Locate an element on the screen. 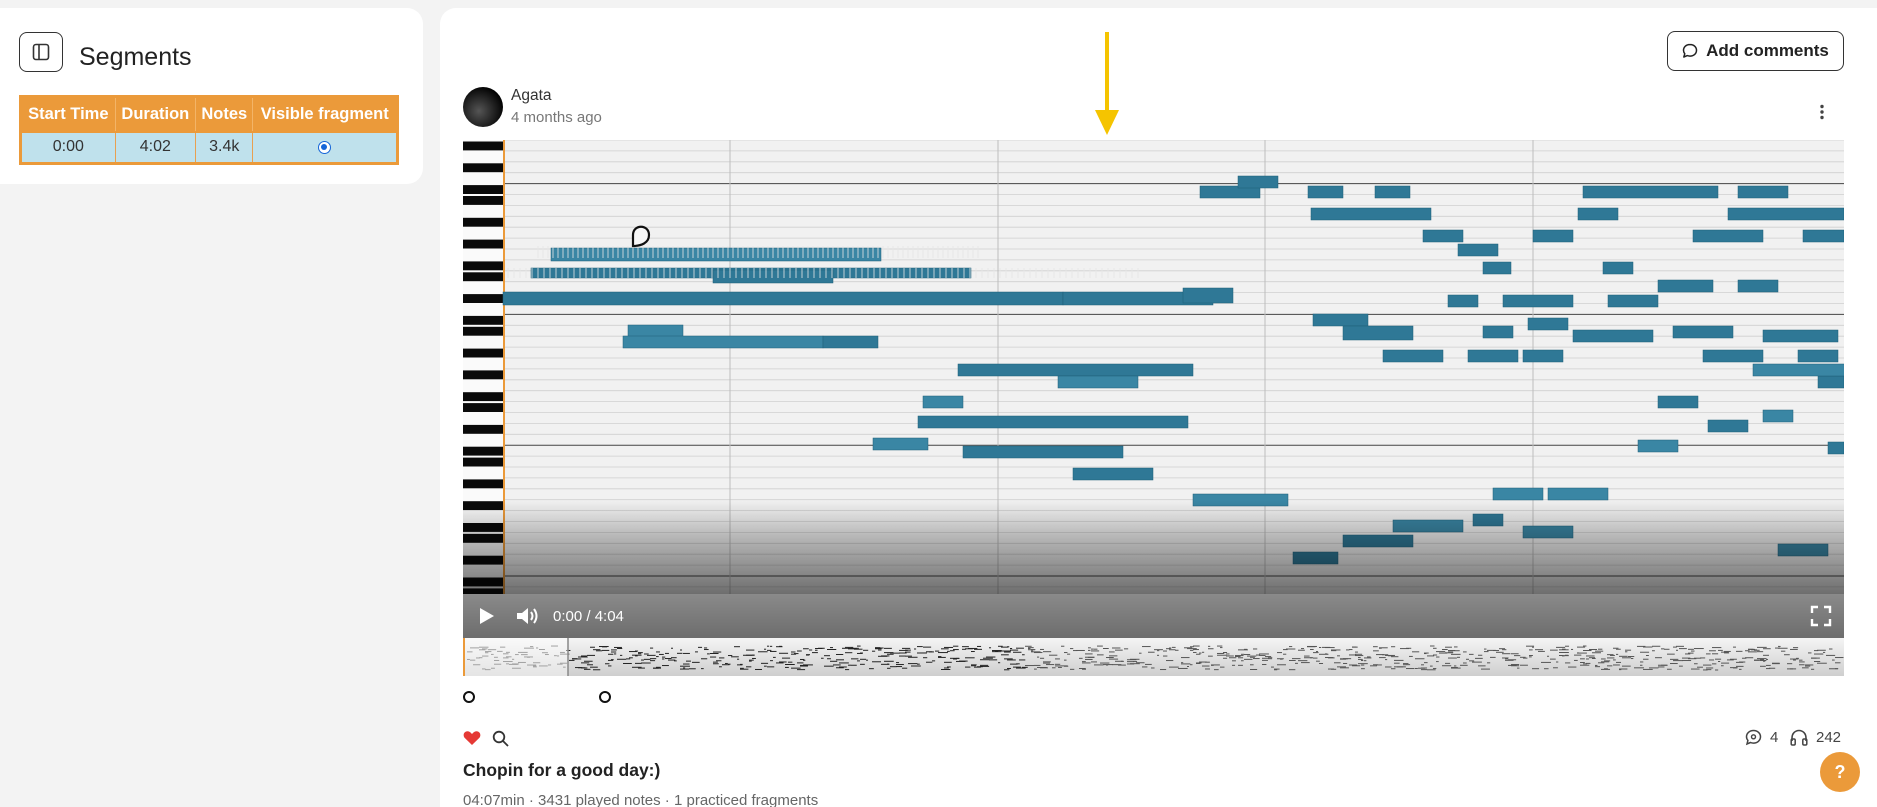 This screenshot has height=807, width=1877. comments-count-icon is located at coordinates (1753, 737).